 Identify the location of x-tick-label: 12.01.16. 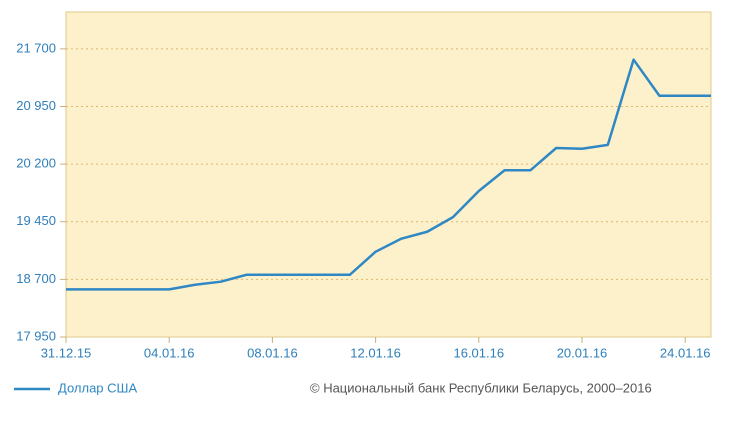
(375, 352).